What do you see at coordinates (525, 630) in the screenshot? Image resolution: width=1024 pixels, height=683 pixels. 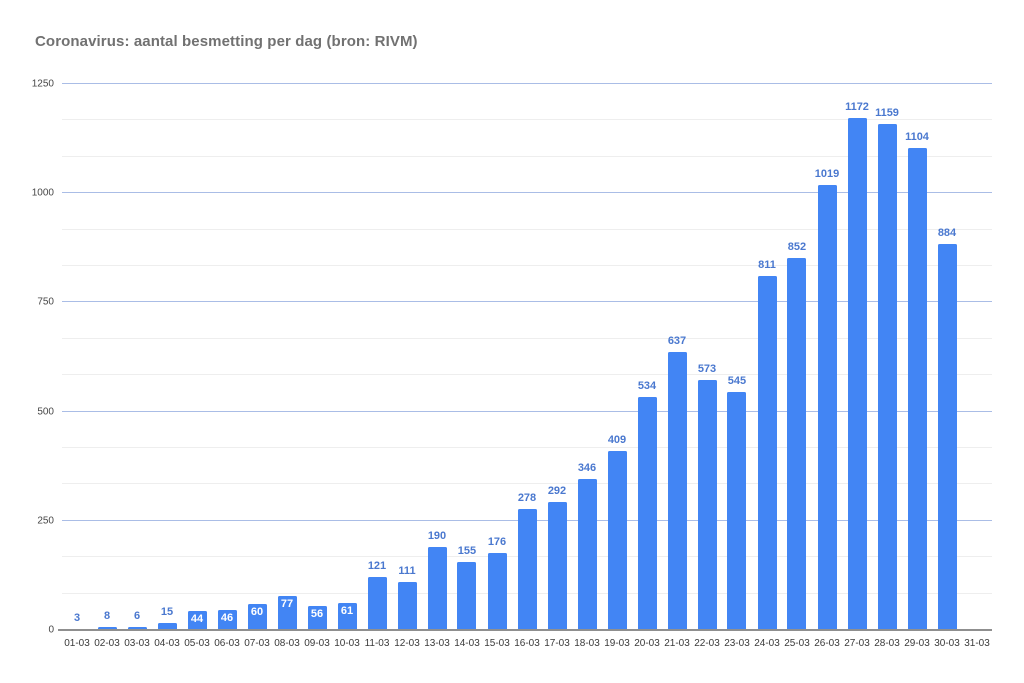 I see `x-axis-line` at bounding box center [525, 630].